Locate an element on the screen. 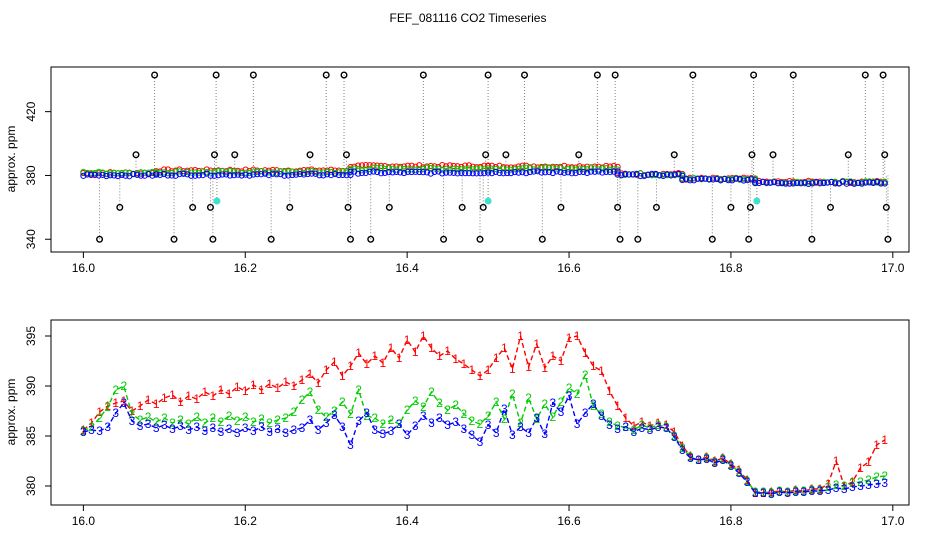  top-outlier-cyan is located at coordinates (488, 201).